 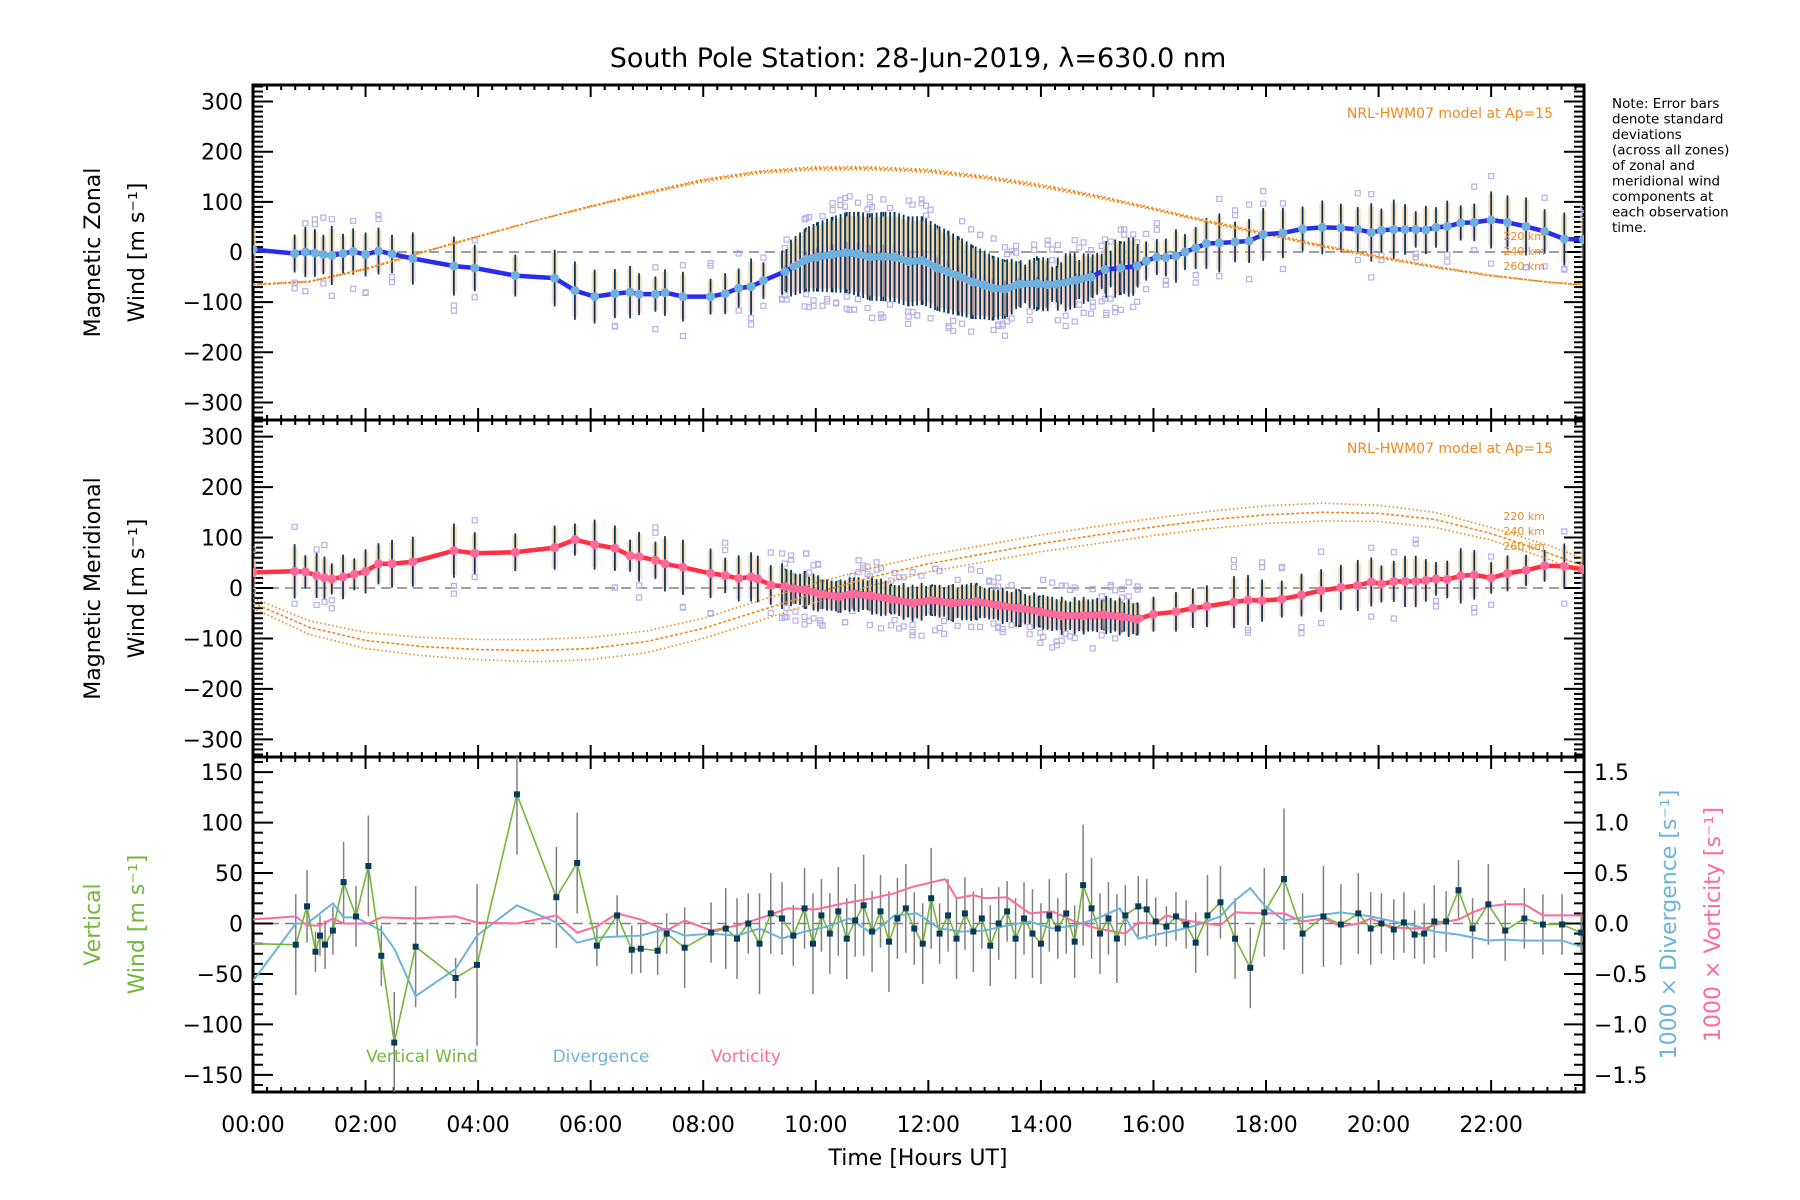 I want to click on note-line: of zonal and, so click(x=1653, y=166).